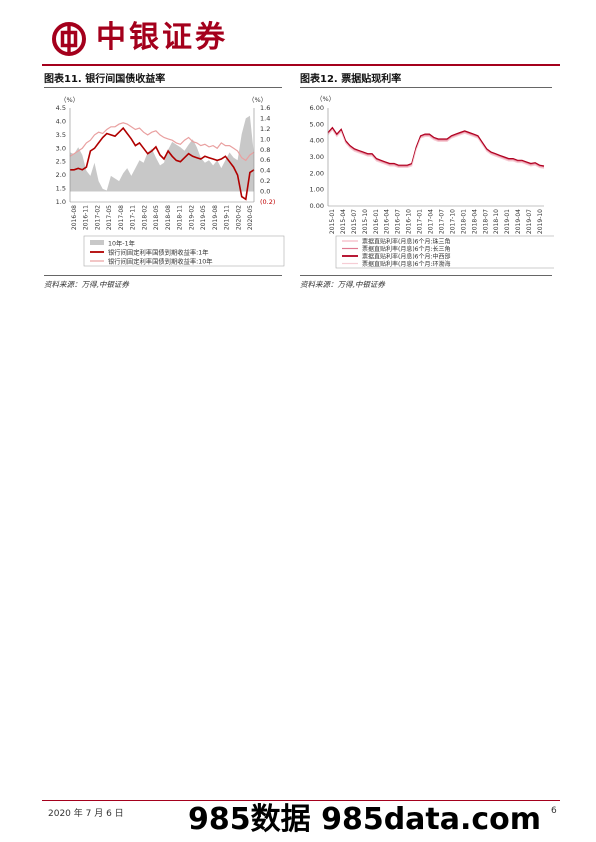 The image size is (596, 842). Describe the element at coordinates (203, 217) in the screenshot. I see `fig11-x-tick: 2019-05` at that location.